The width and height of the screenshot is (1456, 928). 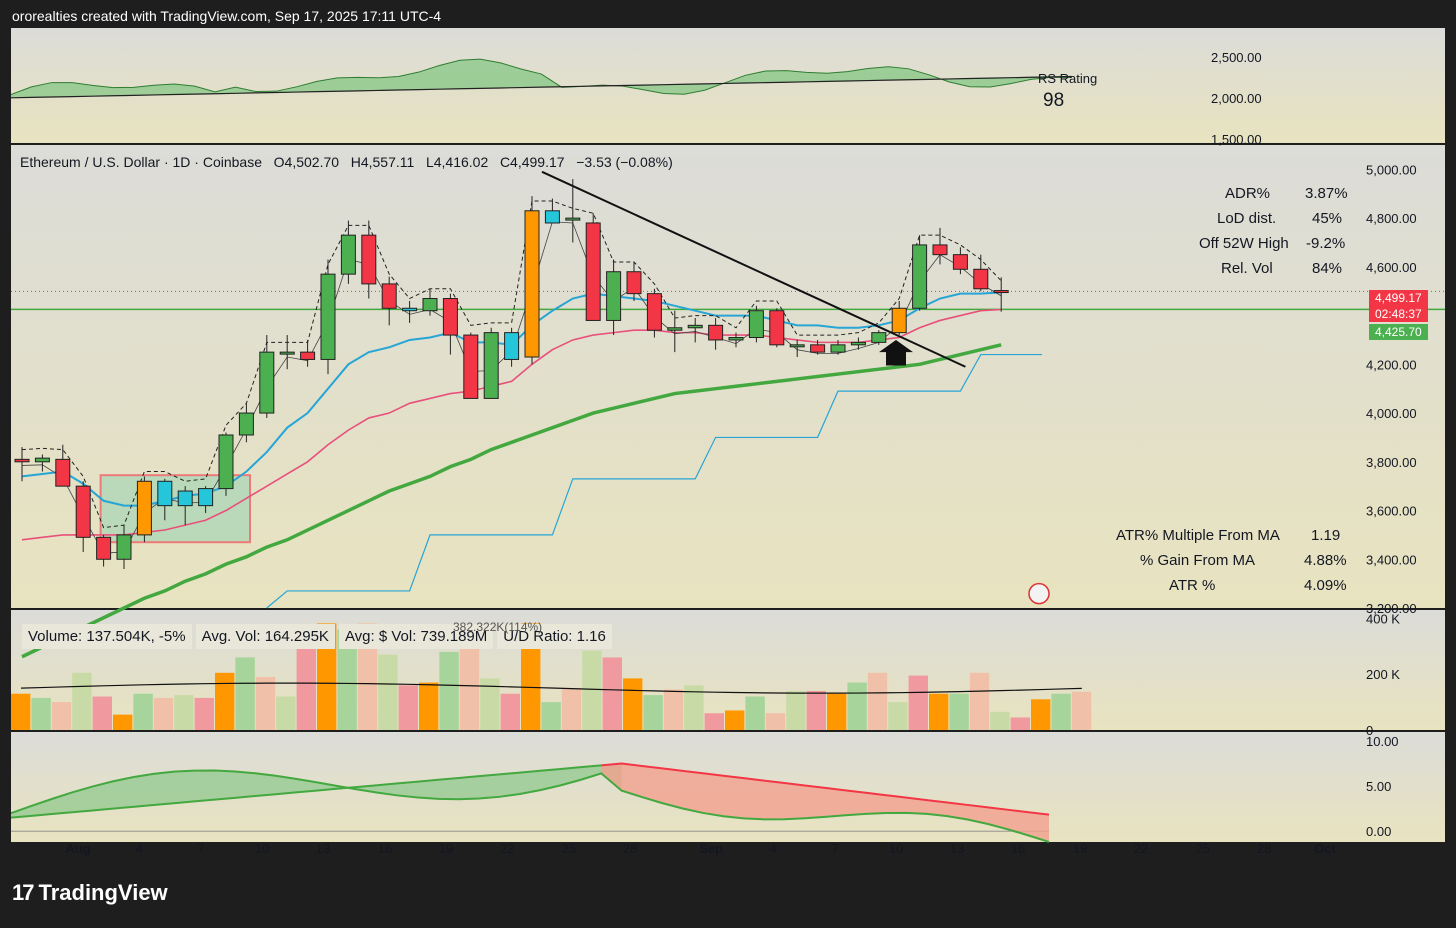 I want to click on x-tick-label-9: 28, so click(x=630, y=848).